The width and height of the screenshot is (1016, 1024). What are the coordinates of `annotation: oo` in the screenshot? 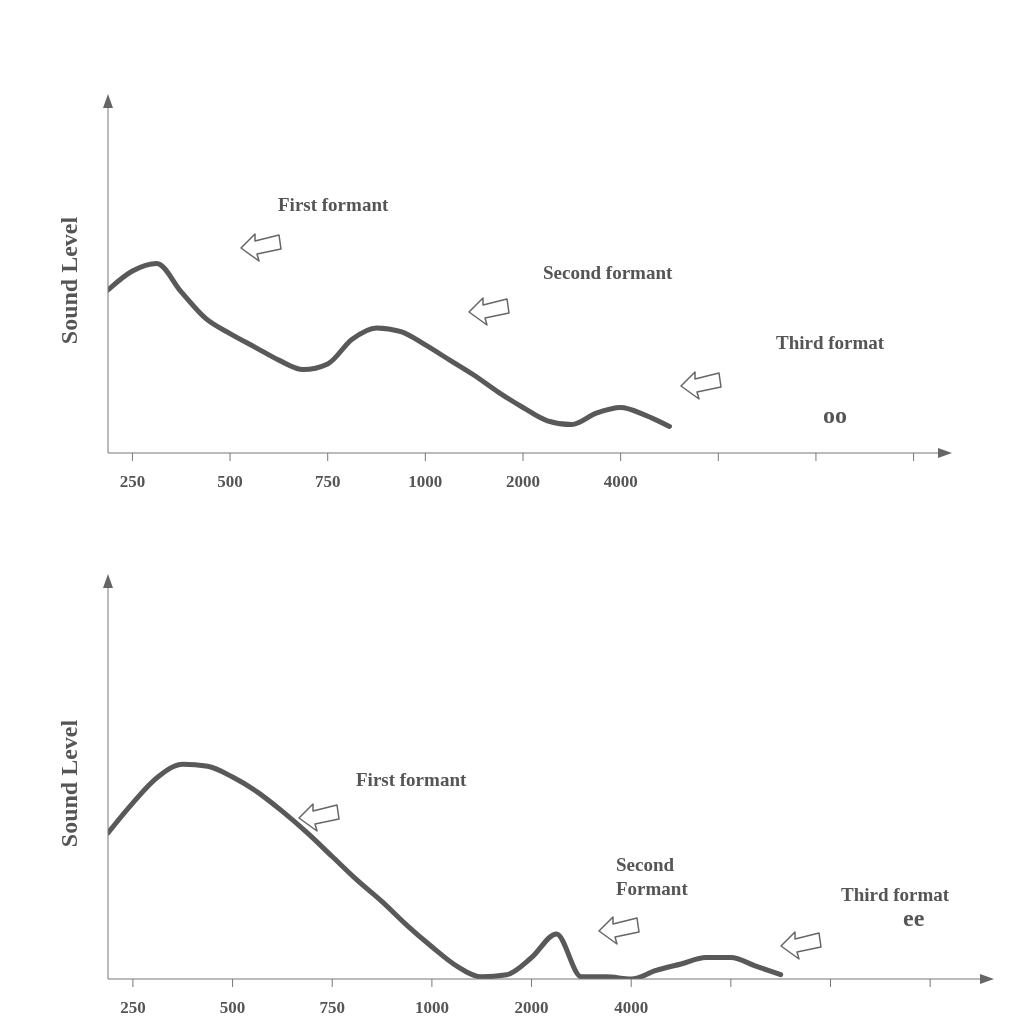 It's located at (835, 415).